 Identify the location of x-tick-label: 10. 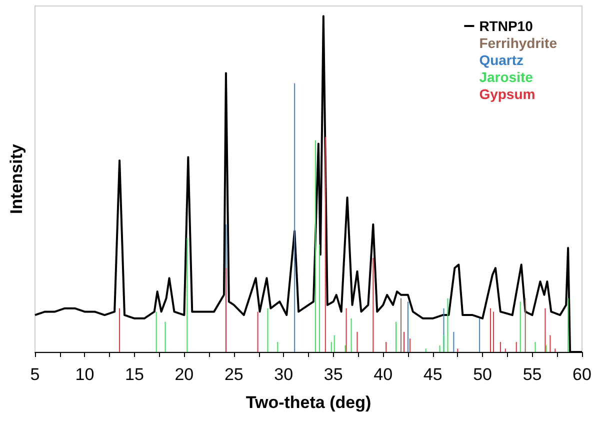
(84, 374).